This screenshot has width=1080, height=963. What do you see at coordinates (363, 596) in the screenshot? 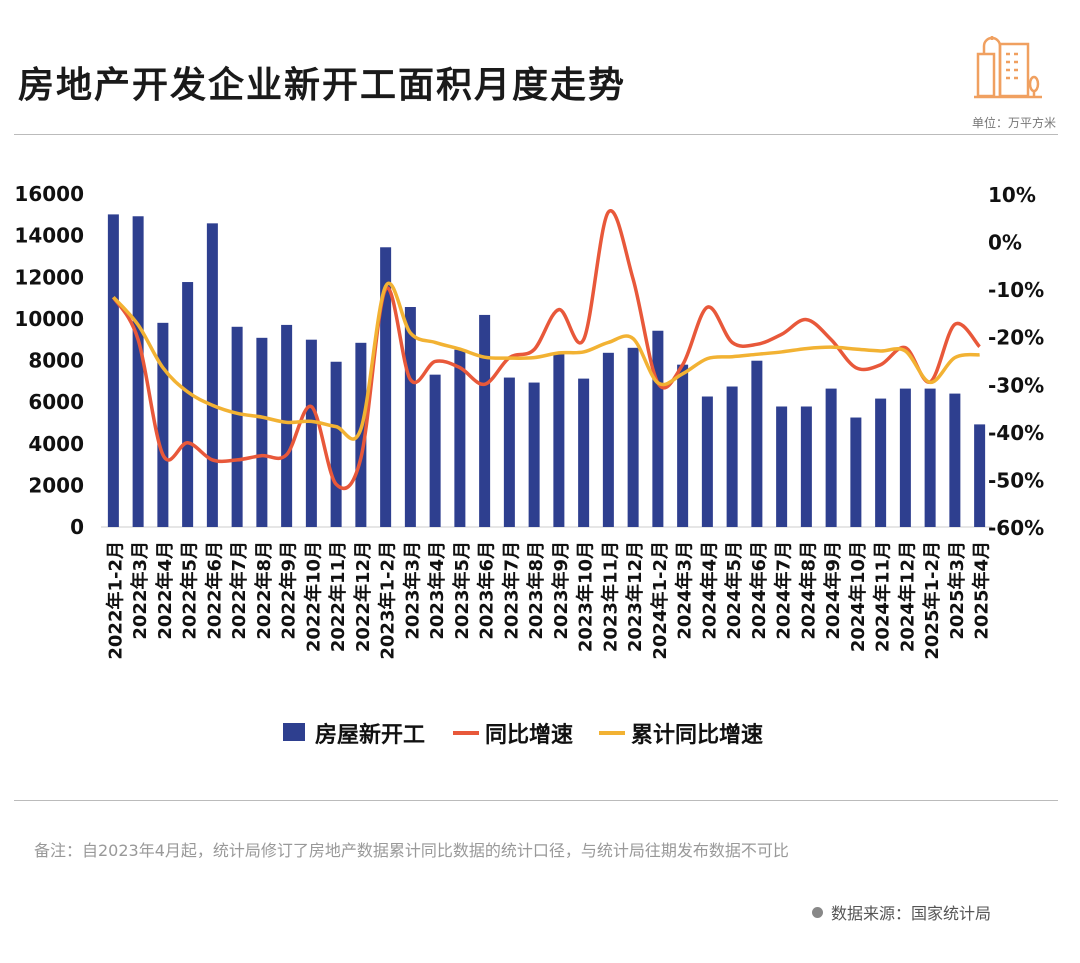
I see `x-axis-tick: 2022年12月` at bounding box center [363, 596].